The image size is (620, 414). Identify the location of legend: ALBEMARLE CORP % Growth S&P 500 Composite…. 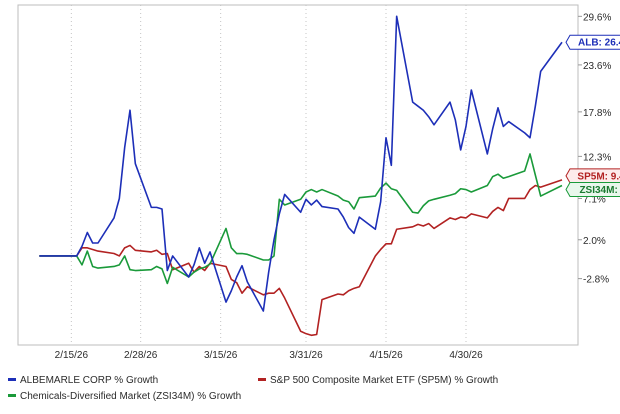
(253, 388).